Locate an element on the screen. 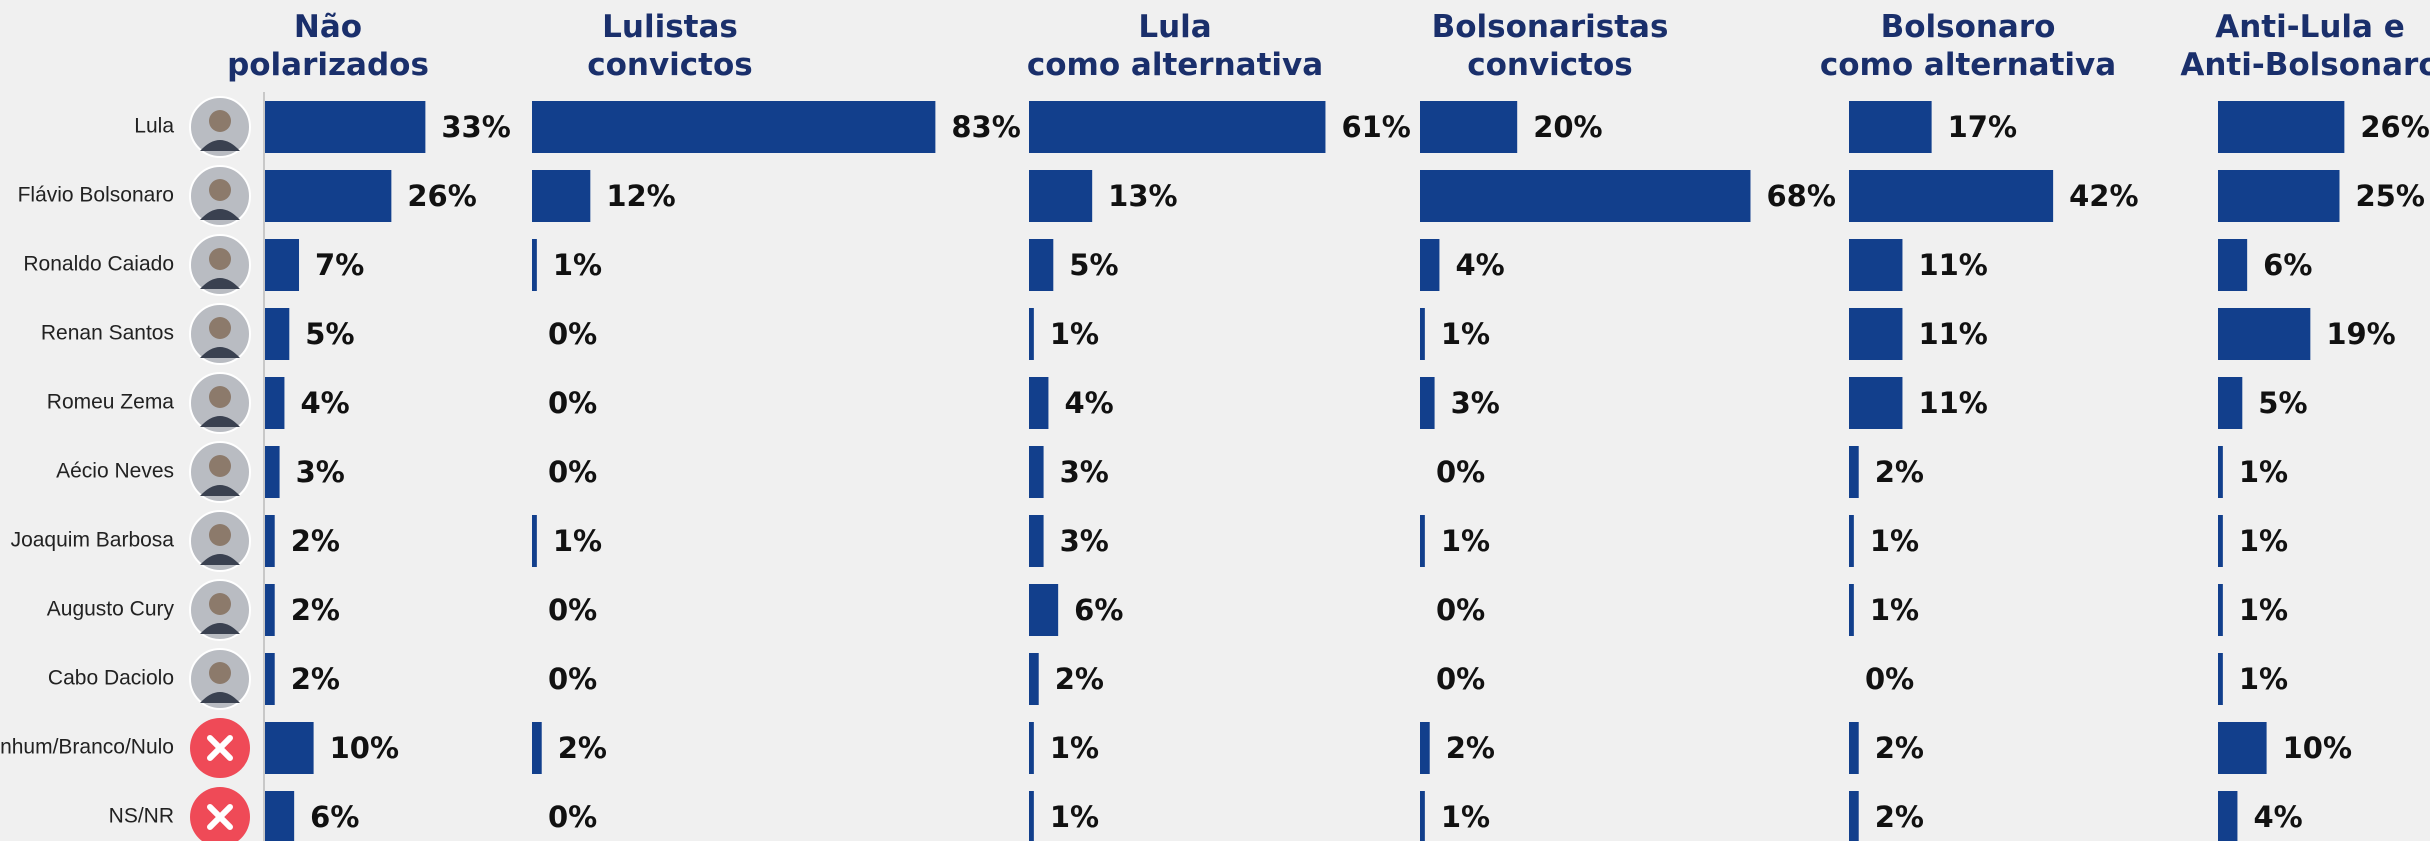 This screenshot has height=841, width=2430. panel-title: Lulistas convictos is located at coordinates (670, 46).